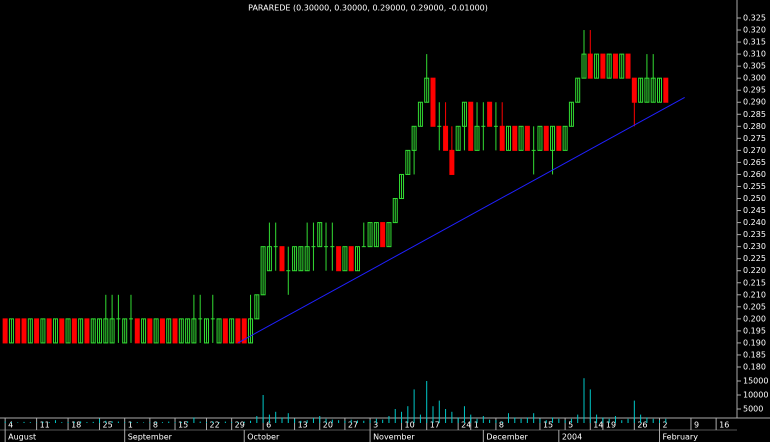 This screenshot has height=442, width=770. I want to click on y-tick-label: 0.205, so click(754, 306).